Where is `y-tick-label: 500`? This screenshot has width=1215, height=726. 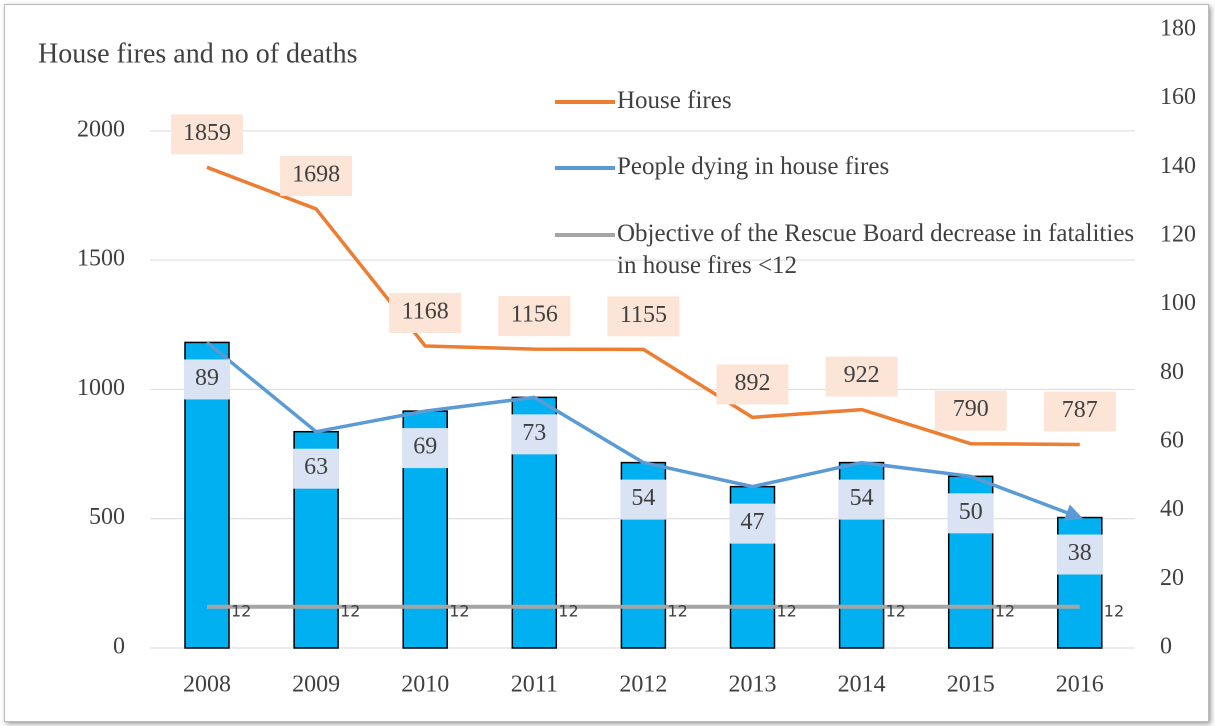
y-tick-label: 500 is located at coordinates (107, 517).